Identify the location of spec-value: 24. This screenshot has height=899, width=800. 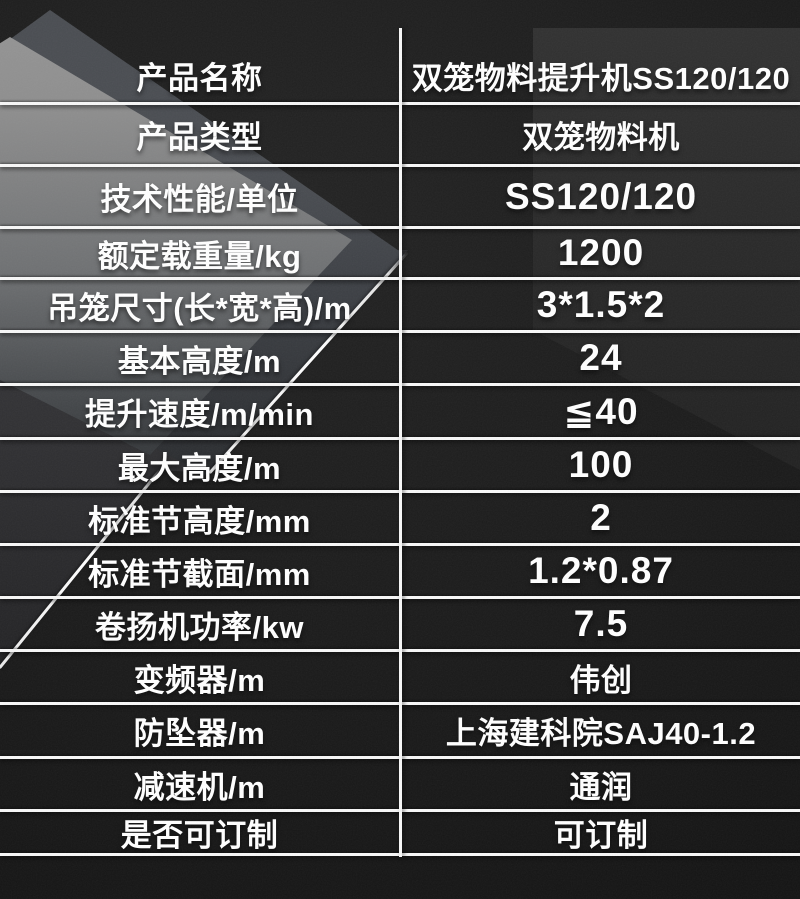
(601, 357).